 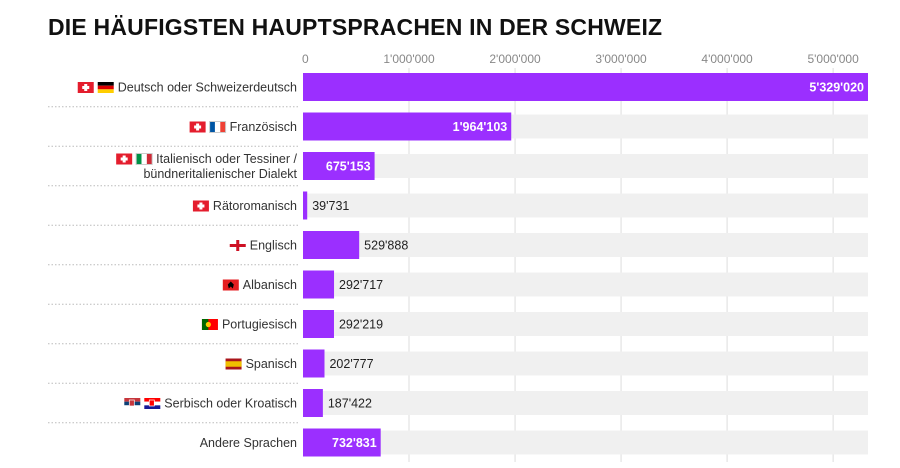 I want to click on bar-value-label: 187'422, so click(x=350, y=404).